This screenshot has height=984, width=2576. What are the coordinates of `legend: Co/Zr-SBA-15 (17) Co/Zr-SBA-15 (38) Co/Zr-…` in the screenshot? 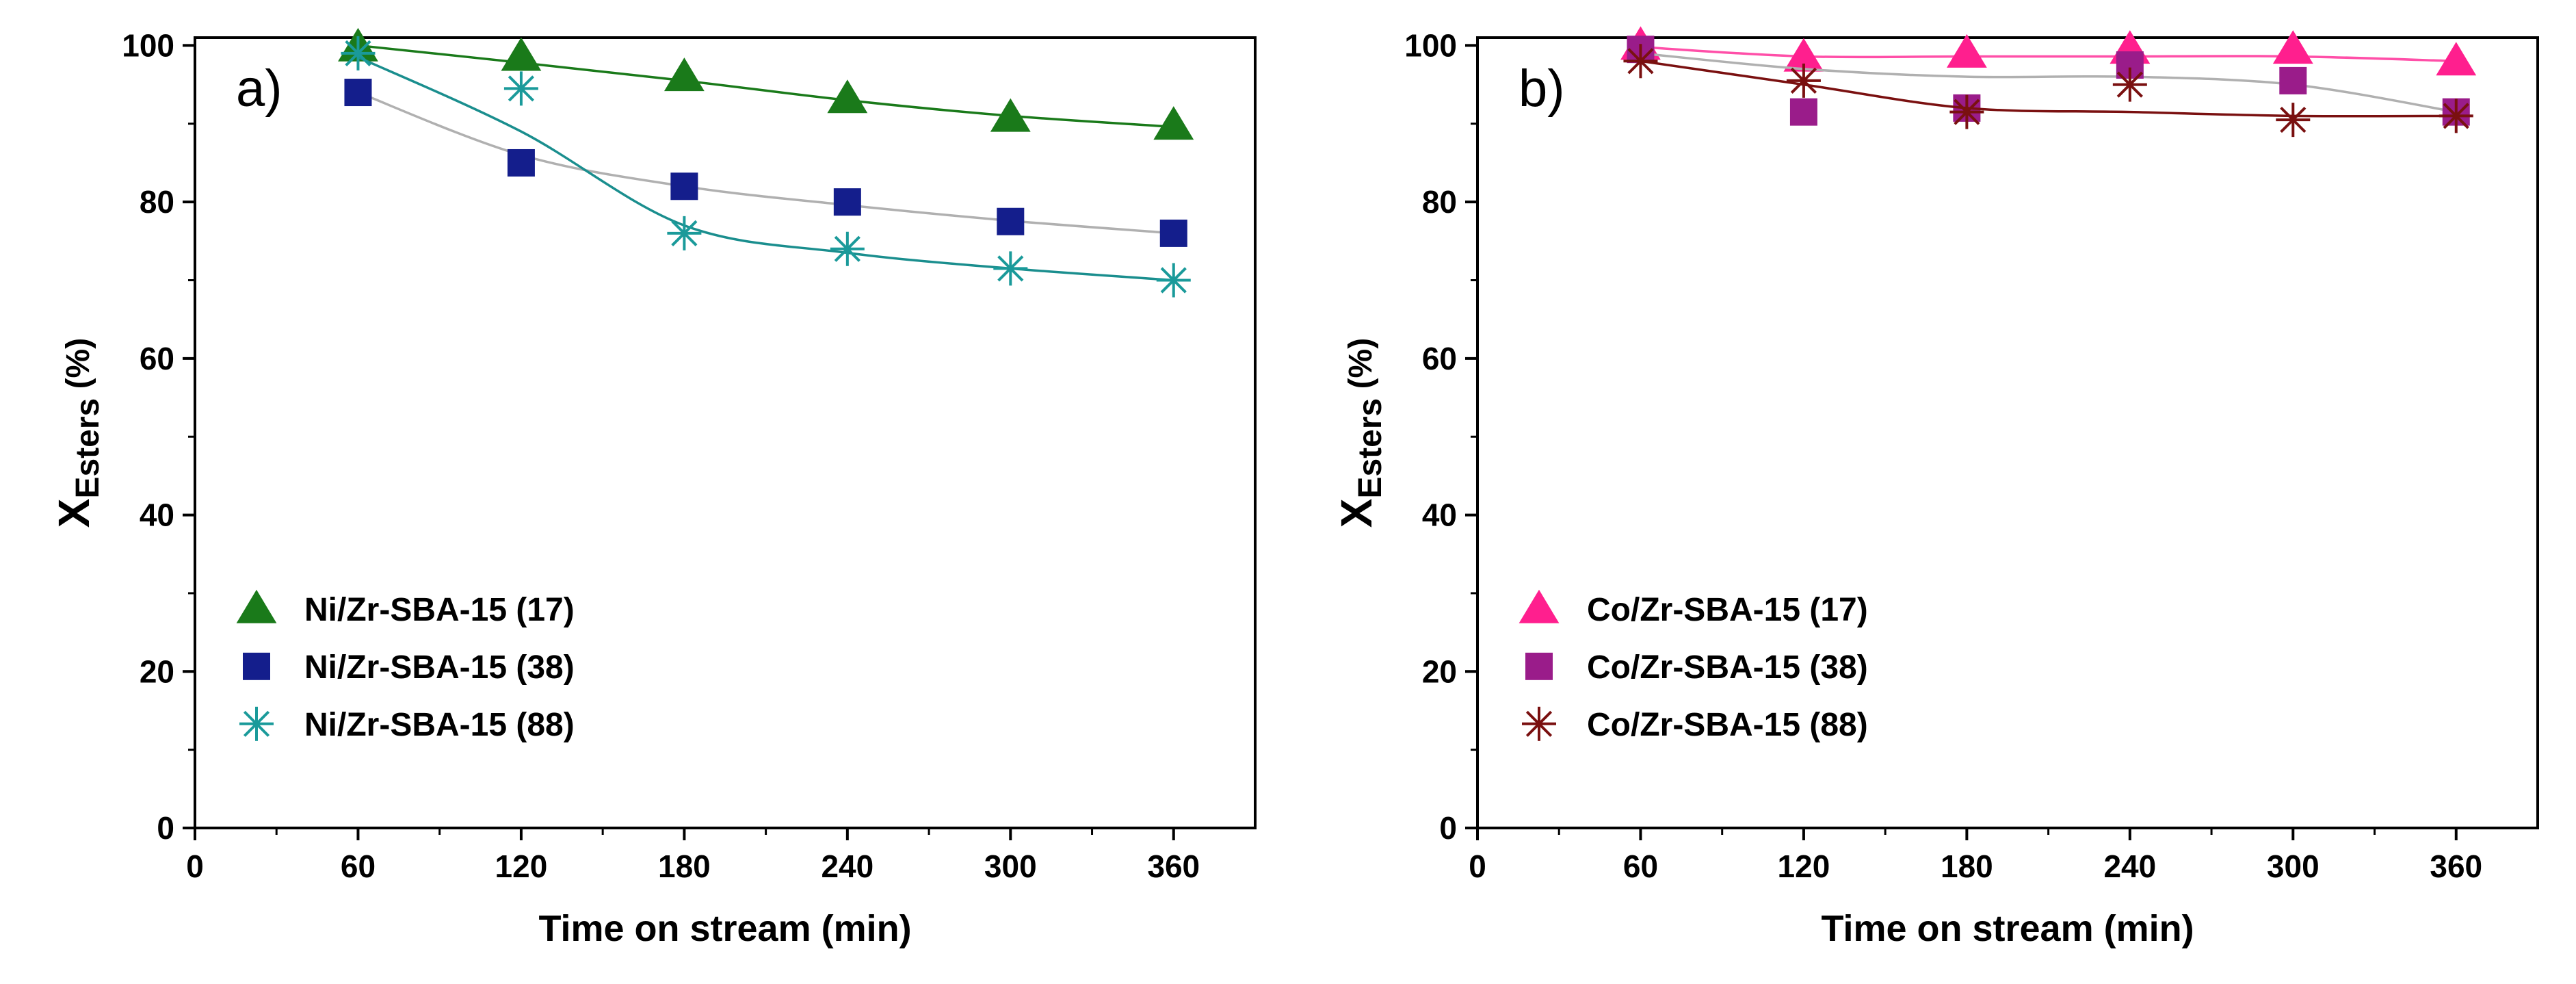 It's located at (1693, 666).